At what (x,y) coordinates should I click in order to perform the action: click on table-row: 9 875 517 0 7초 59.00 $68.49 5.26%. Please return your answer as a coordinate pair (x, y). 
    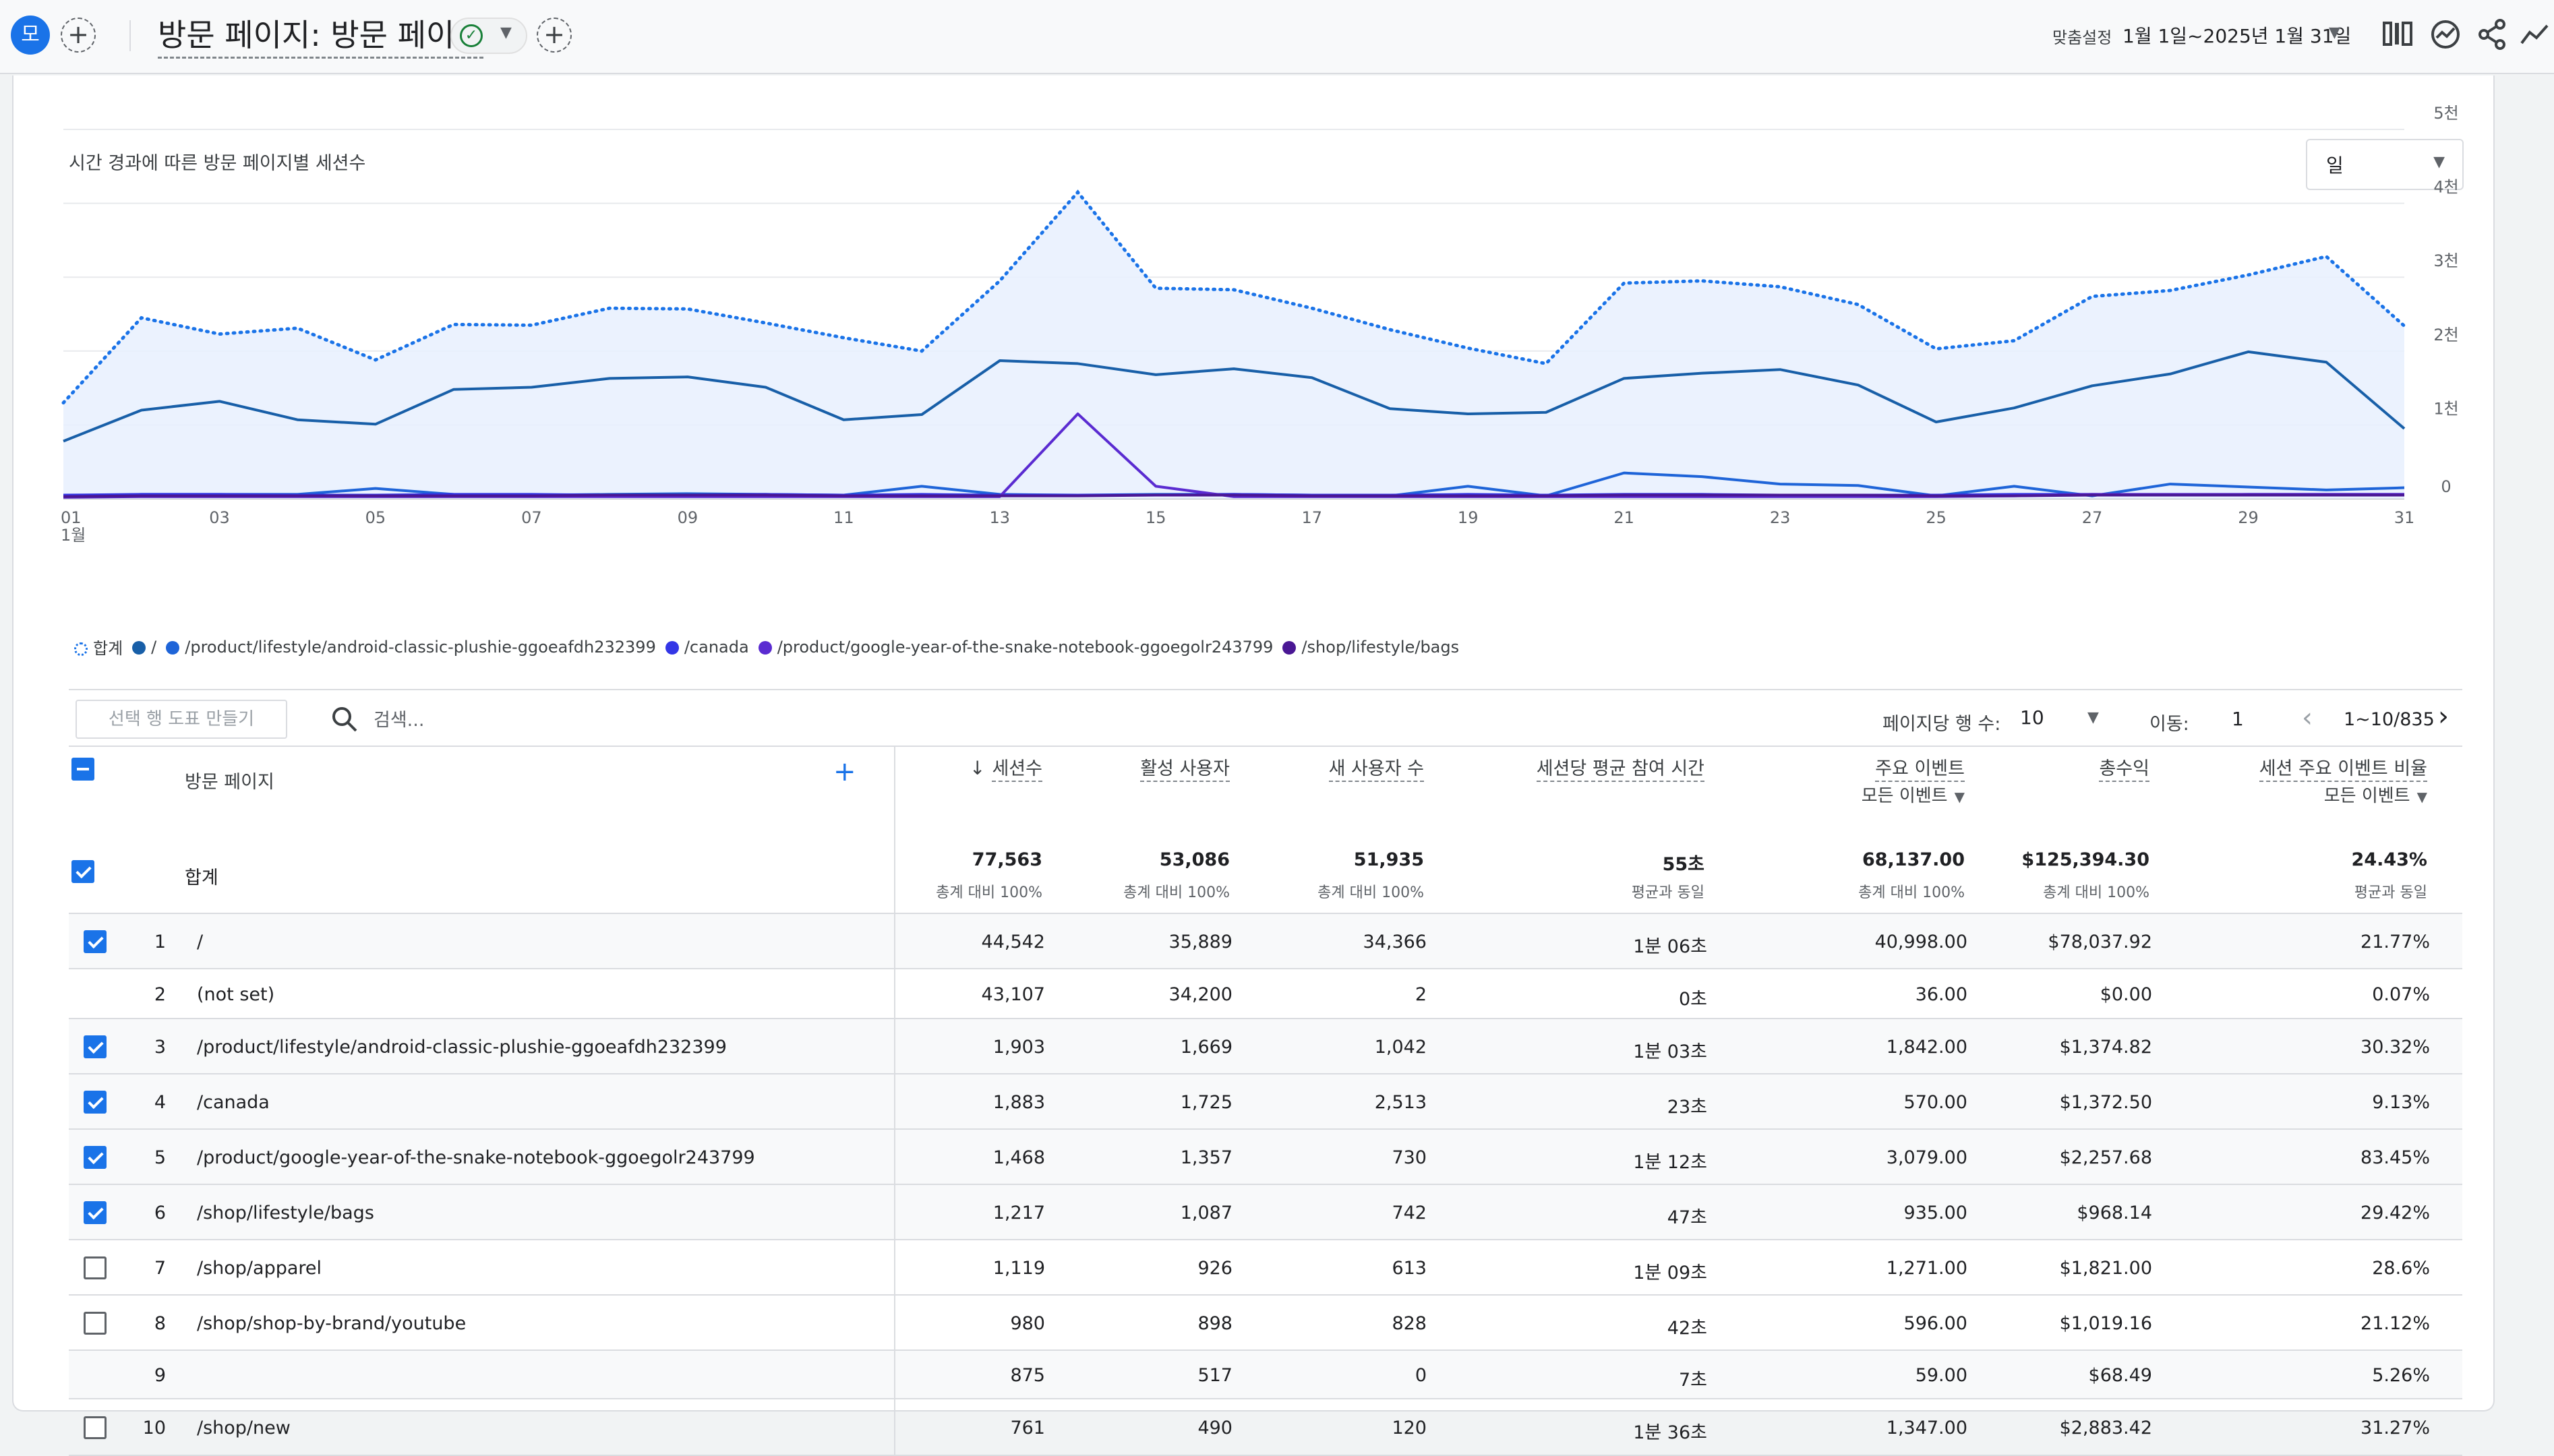
    Looking at the image, I should click on (1265, 1373).